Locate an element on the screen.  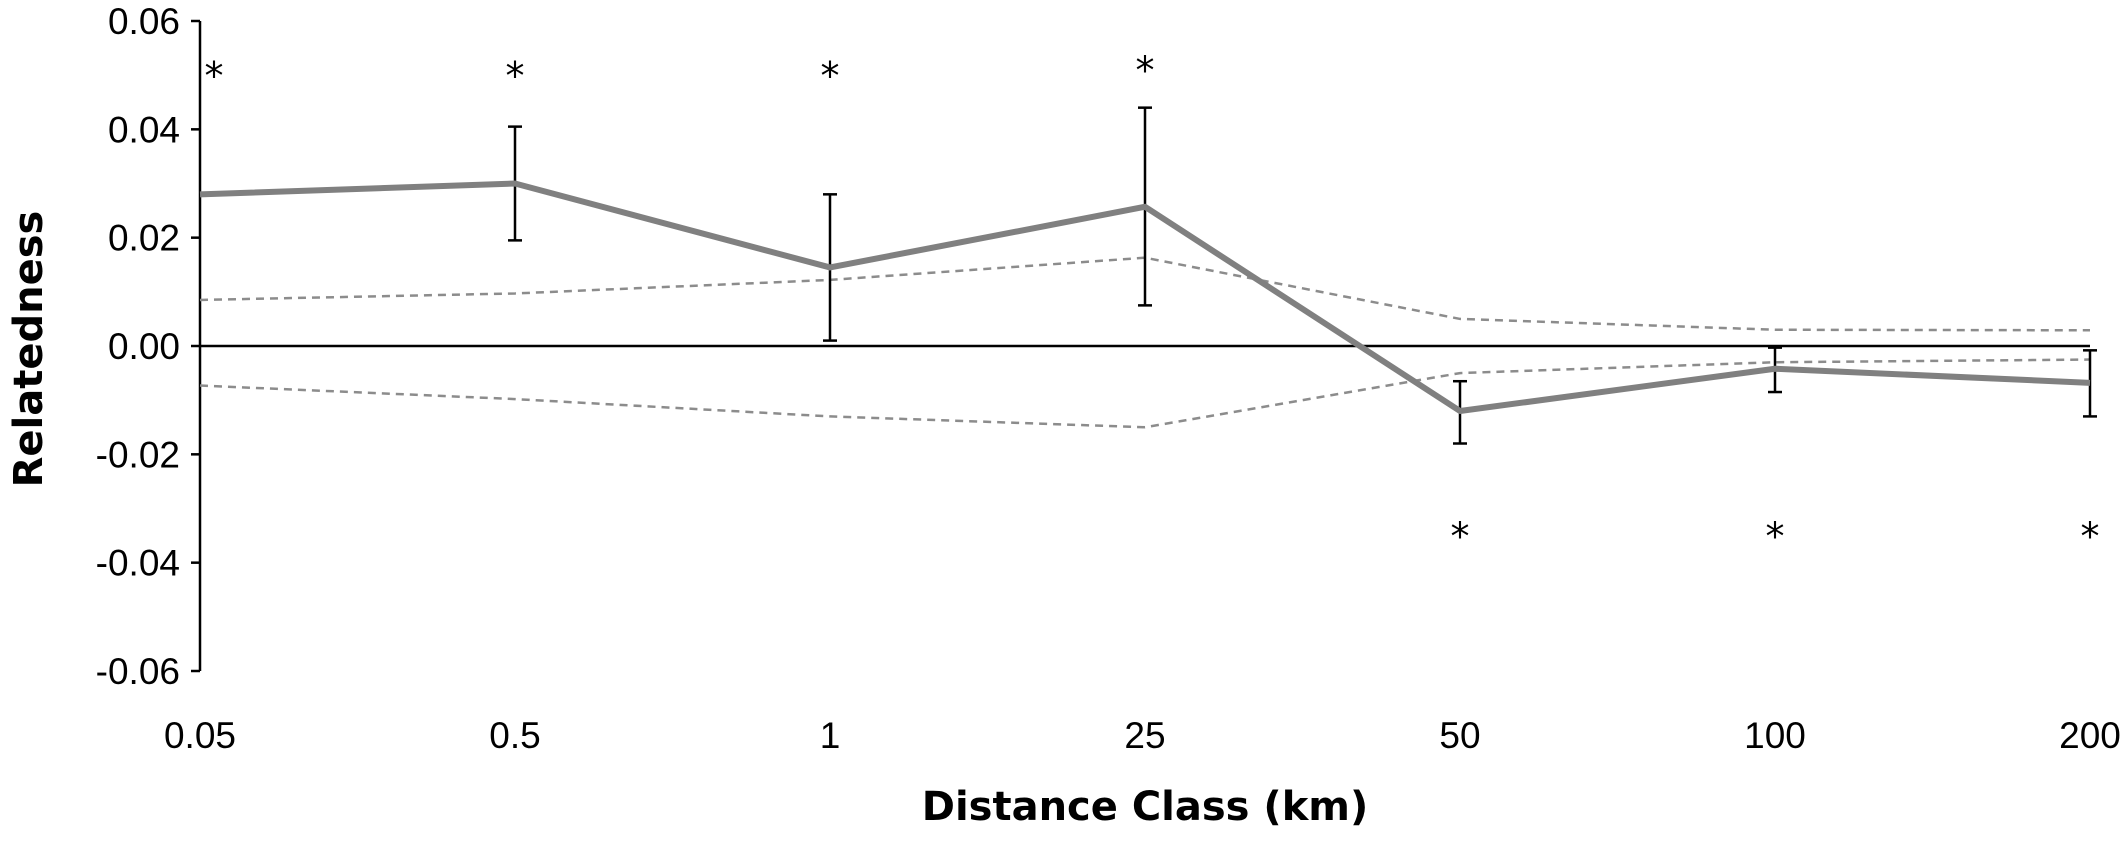
y-tick-label: 0.02 is located at coordinates (144, 238).